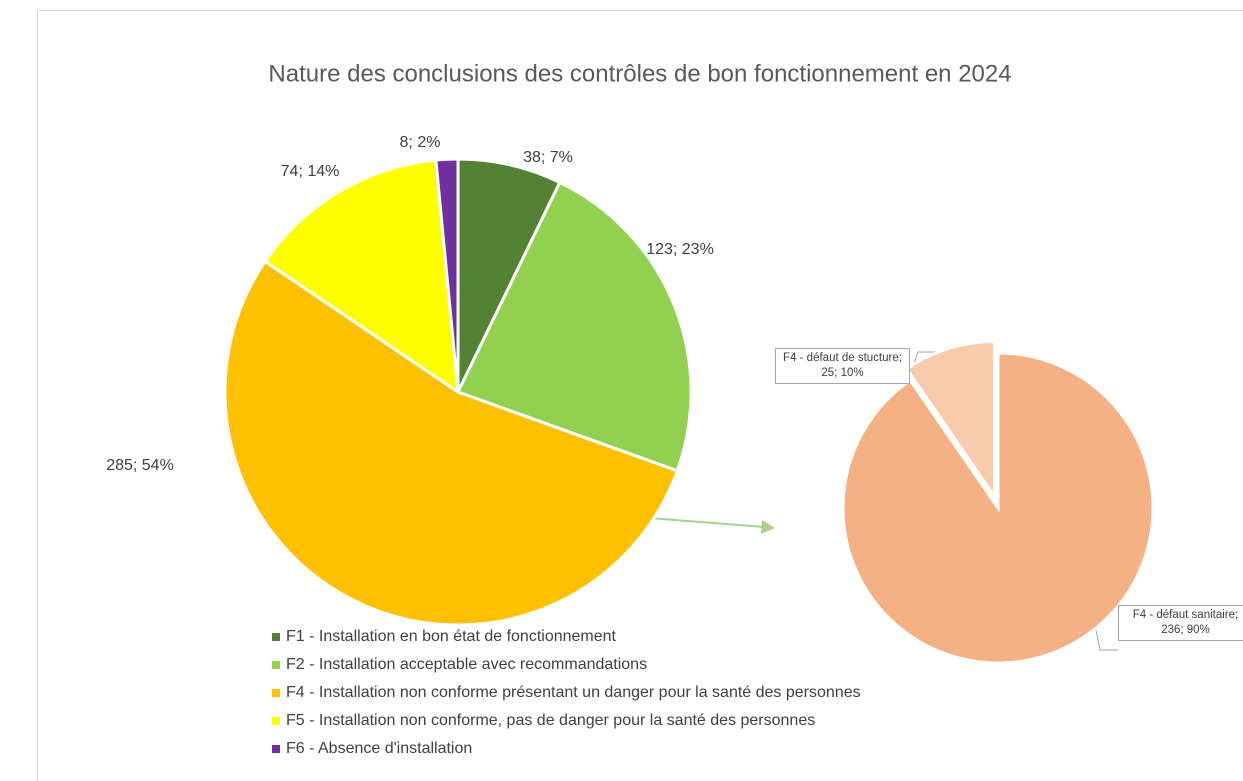  Describe the element at coordinates (379, 748) in the screenshot. I see `legend-label: F6 - Absence d'installation` at that location.